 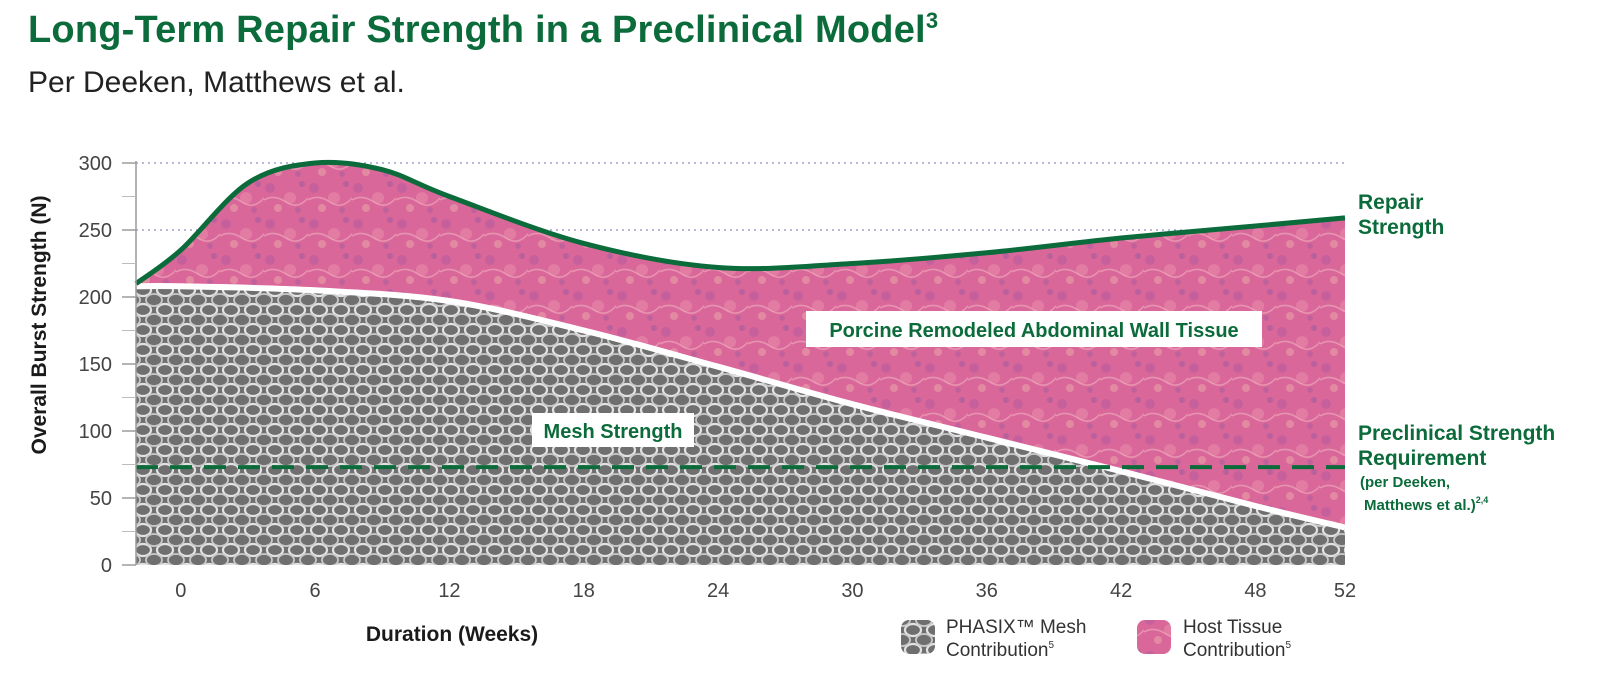 What do you see at coordinates (129, 364) in the screenshot?
I see `y-axis-minor-ticks` at bounding box center [129, 364].